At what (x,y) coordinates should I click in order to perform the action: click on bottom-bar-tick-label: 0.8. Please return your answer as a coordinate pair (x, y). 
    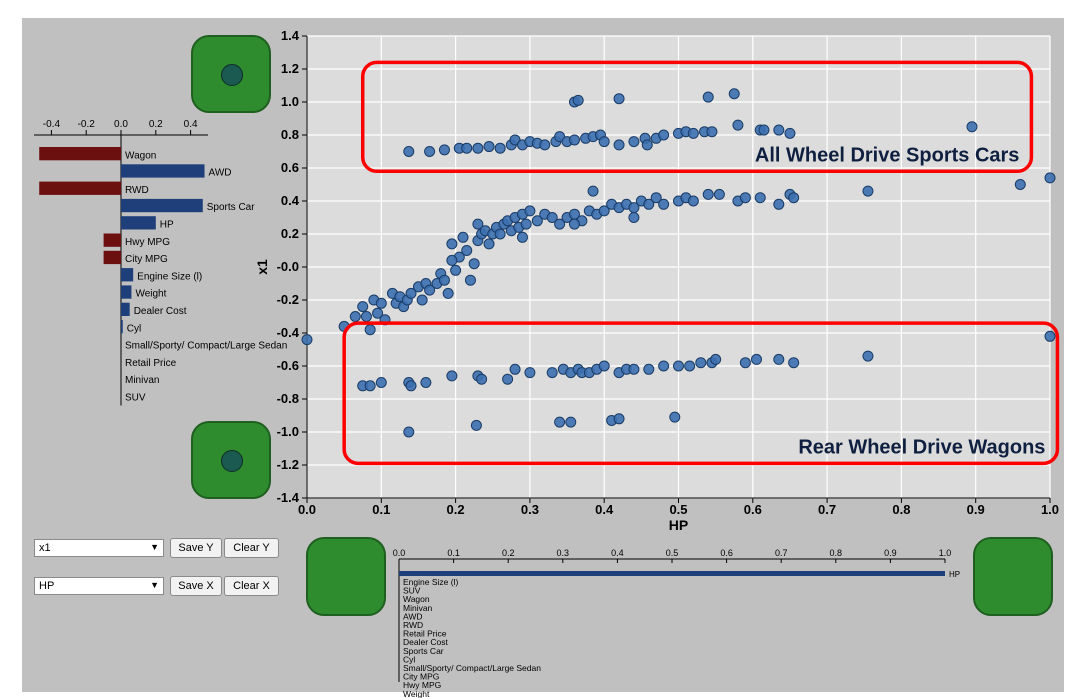
    Looking at the image, I should click on (836, 553).